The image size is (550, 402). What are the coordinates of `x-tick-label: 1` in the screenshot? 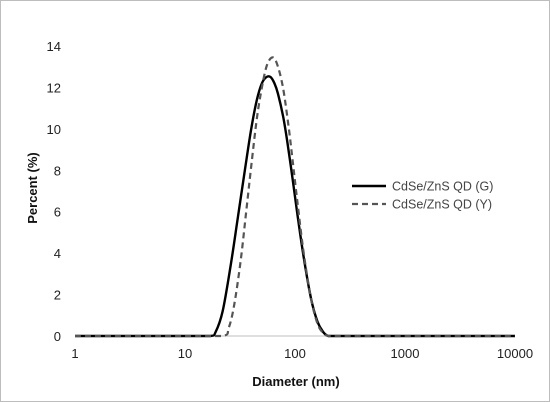 It's located at (74, 353).